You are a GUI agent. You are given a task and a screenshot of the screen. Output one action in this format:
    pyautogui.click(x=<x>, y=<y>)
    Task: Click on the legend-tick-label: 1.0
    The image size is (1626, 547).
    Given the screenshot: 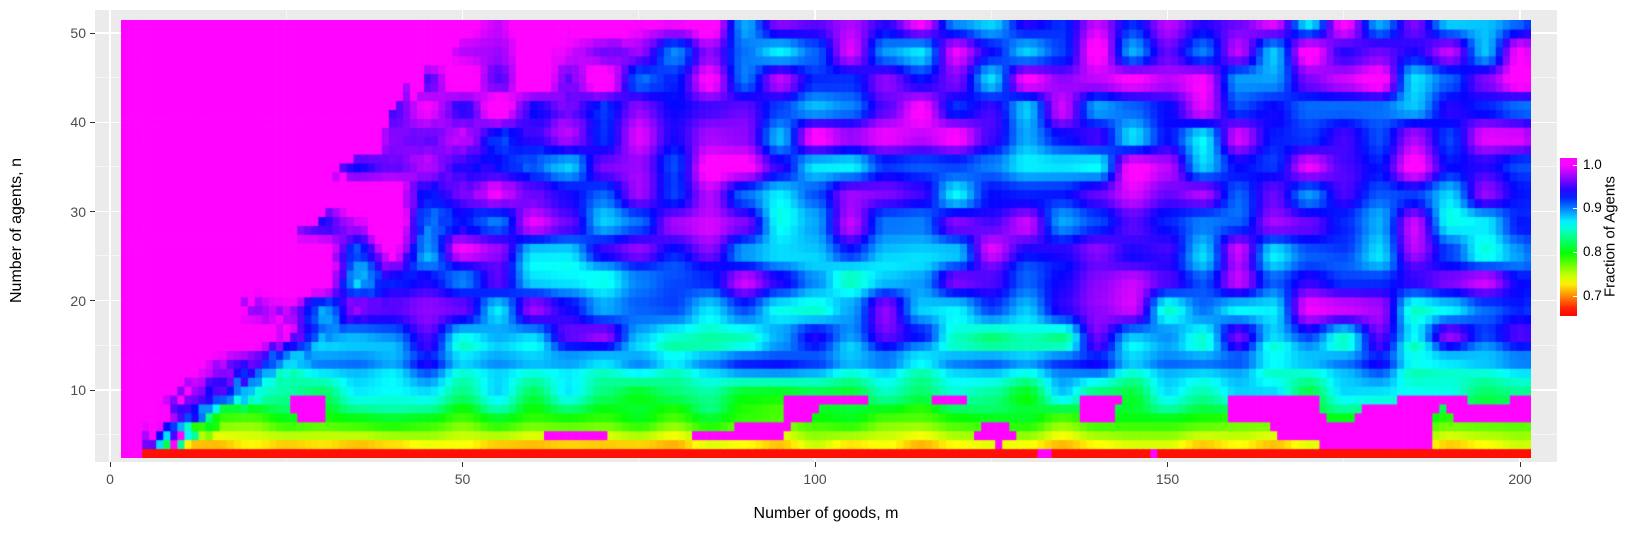 What is the action you would take?
    pyautogui.click(x=1592, y=164)
    